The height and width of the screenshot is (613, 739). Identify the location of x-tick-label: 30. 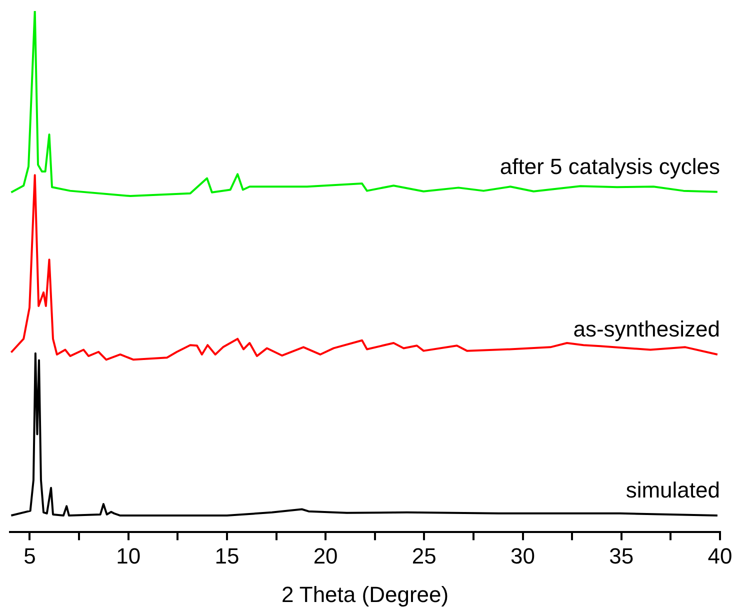
(523, 555).